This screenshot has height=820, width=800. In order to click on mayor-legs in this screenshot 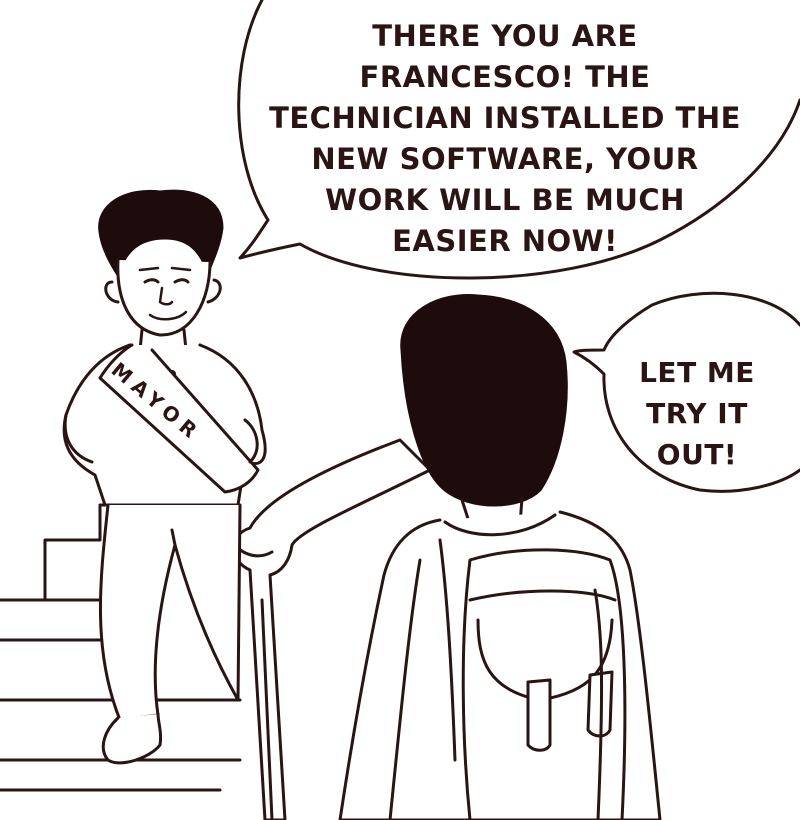, I will do `click(170, 612)`.